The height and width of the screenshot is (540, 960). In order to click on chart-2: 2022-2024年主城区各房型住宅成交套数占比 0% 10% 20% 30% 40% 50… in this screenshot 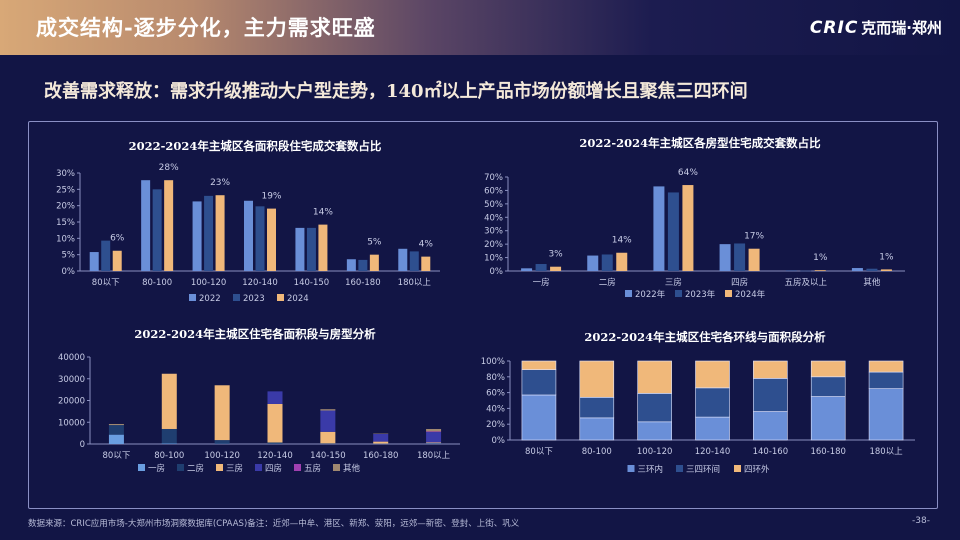, I will do `click(694, 218)`.